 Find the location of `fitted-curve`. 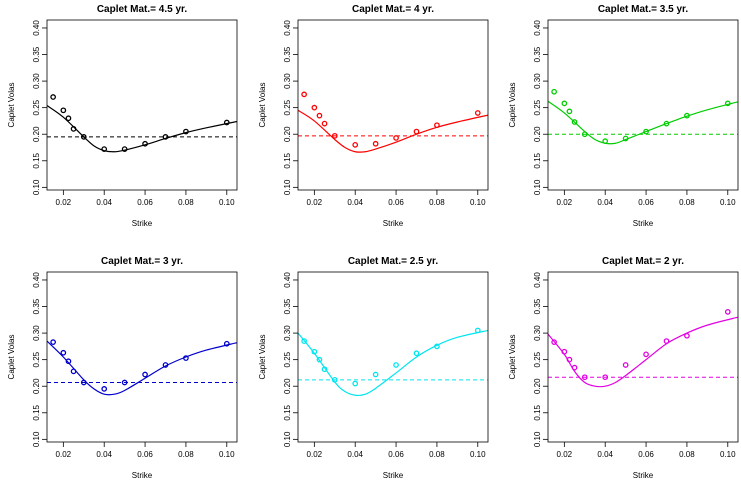

fitted-curve is located at coordinates (643, 352).